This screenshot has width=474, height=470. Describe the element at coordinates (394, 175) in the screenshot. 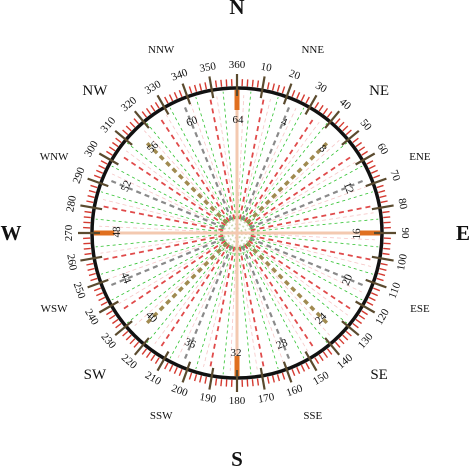

I see `degree-label: 70` at that location.